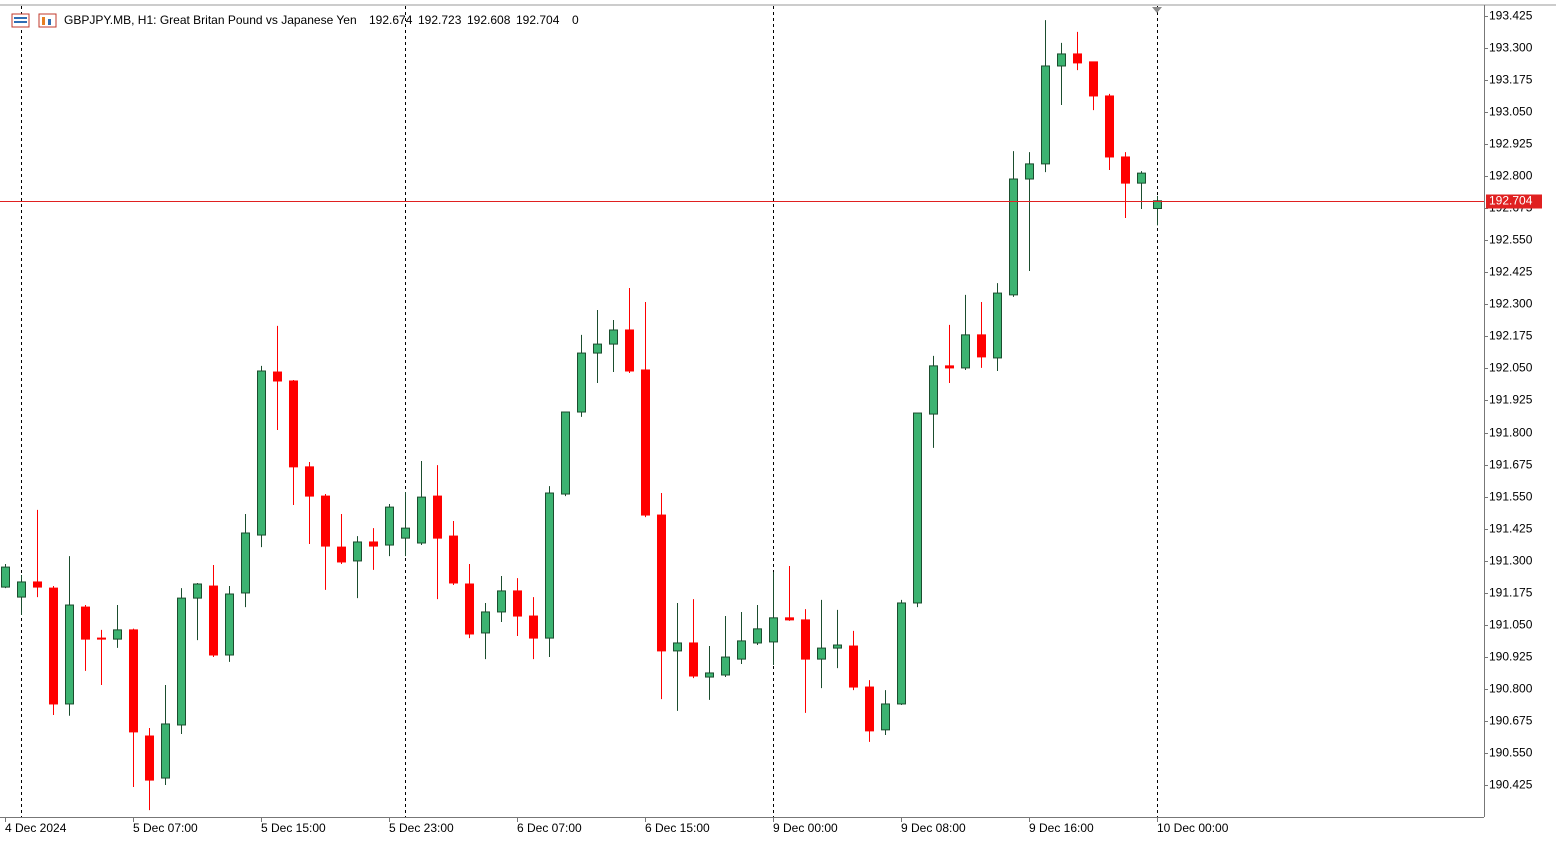 Image resolution: width=1556 pixels, height=845 pixels. Describe the element at coordinates (805, 828) in the screenshot. I see `x-tick-label: 9 Dec 00:00` at that location.